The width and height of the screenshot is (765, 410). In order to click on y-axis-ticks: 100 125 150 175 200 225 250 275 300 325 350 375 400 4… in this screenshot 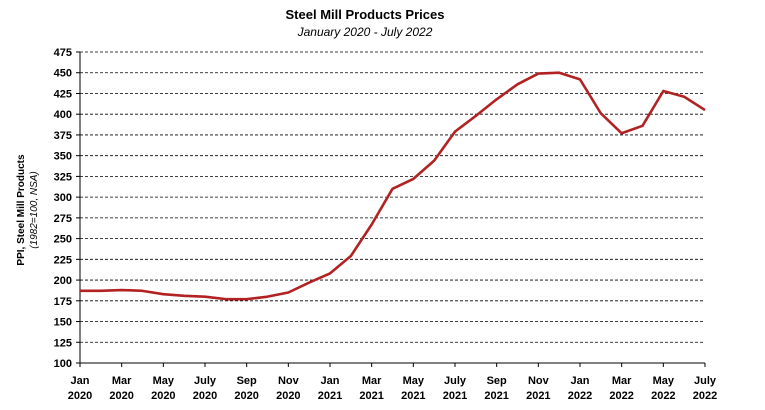, I will do `click(67, 208)`.